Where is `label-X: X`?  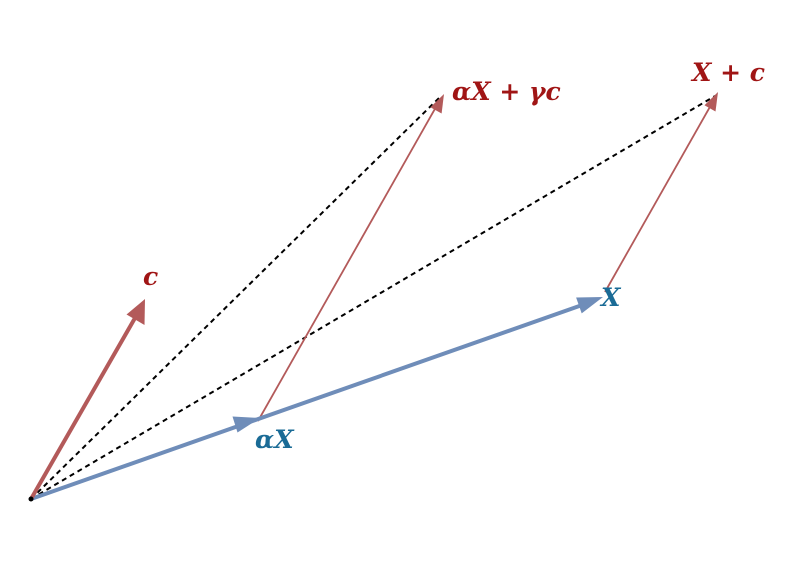 label-X: X is located at coordinates (610, 297).